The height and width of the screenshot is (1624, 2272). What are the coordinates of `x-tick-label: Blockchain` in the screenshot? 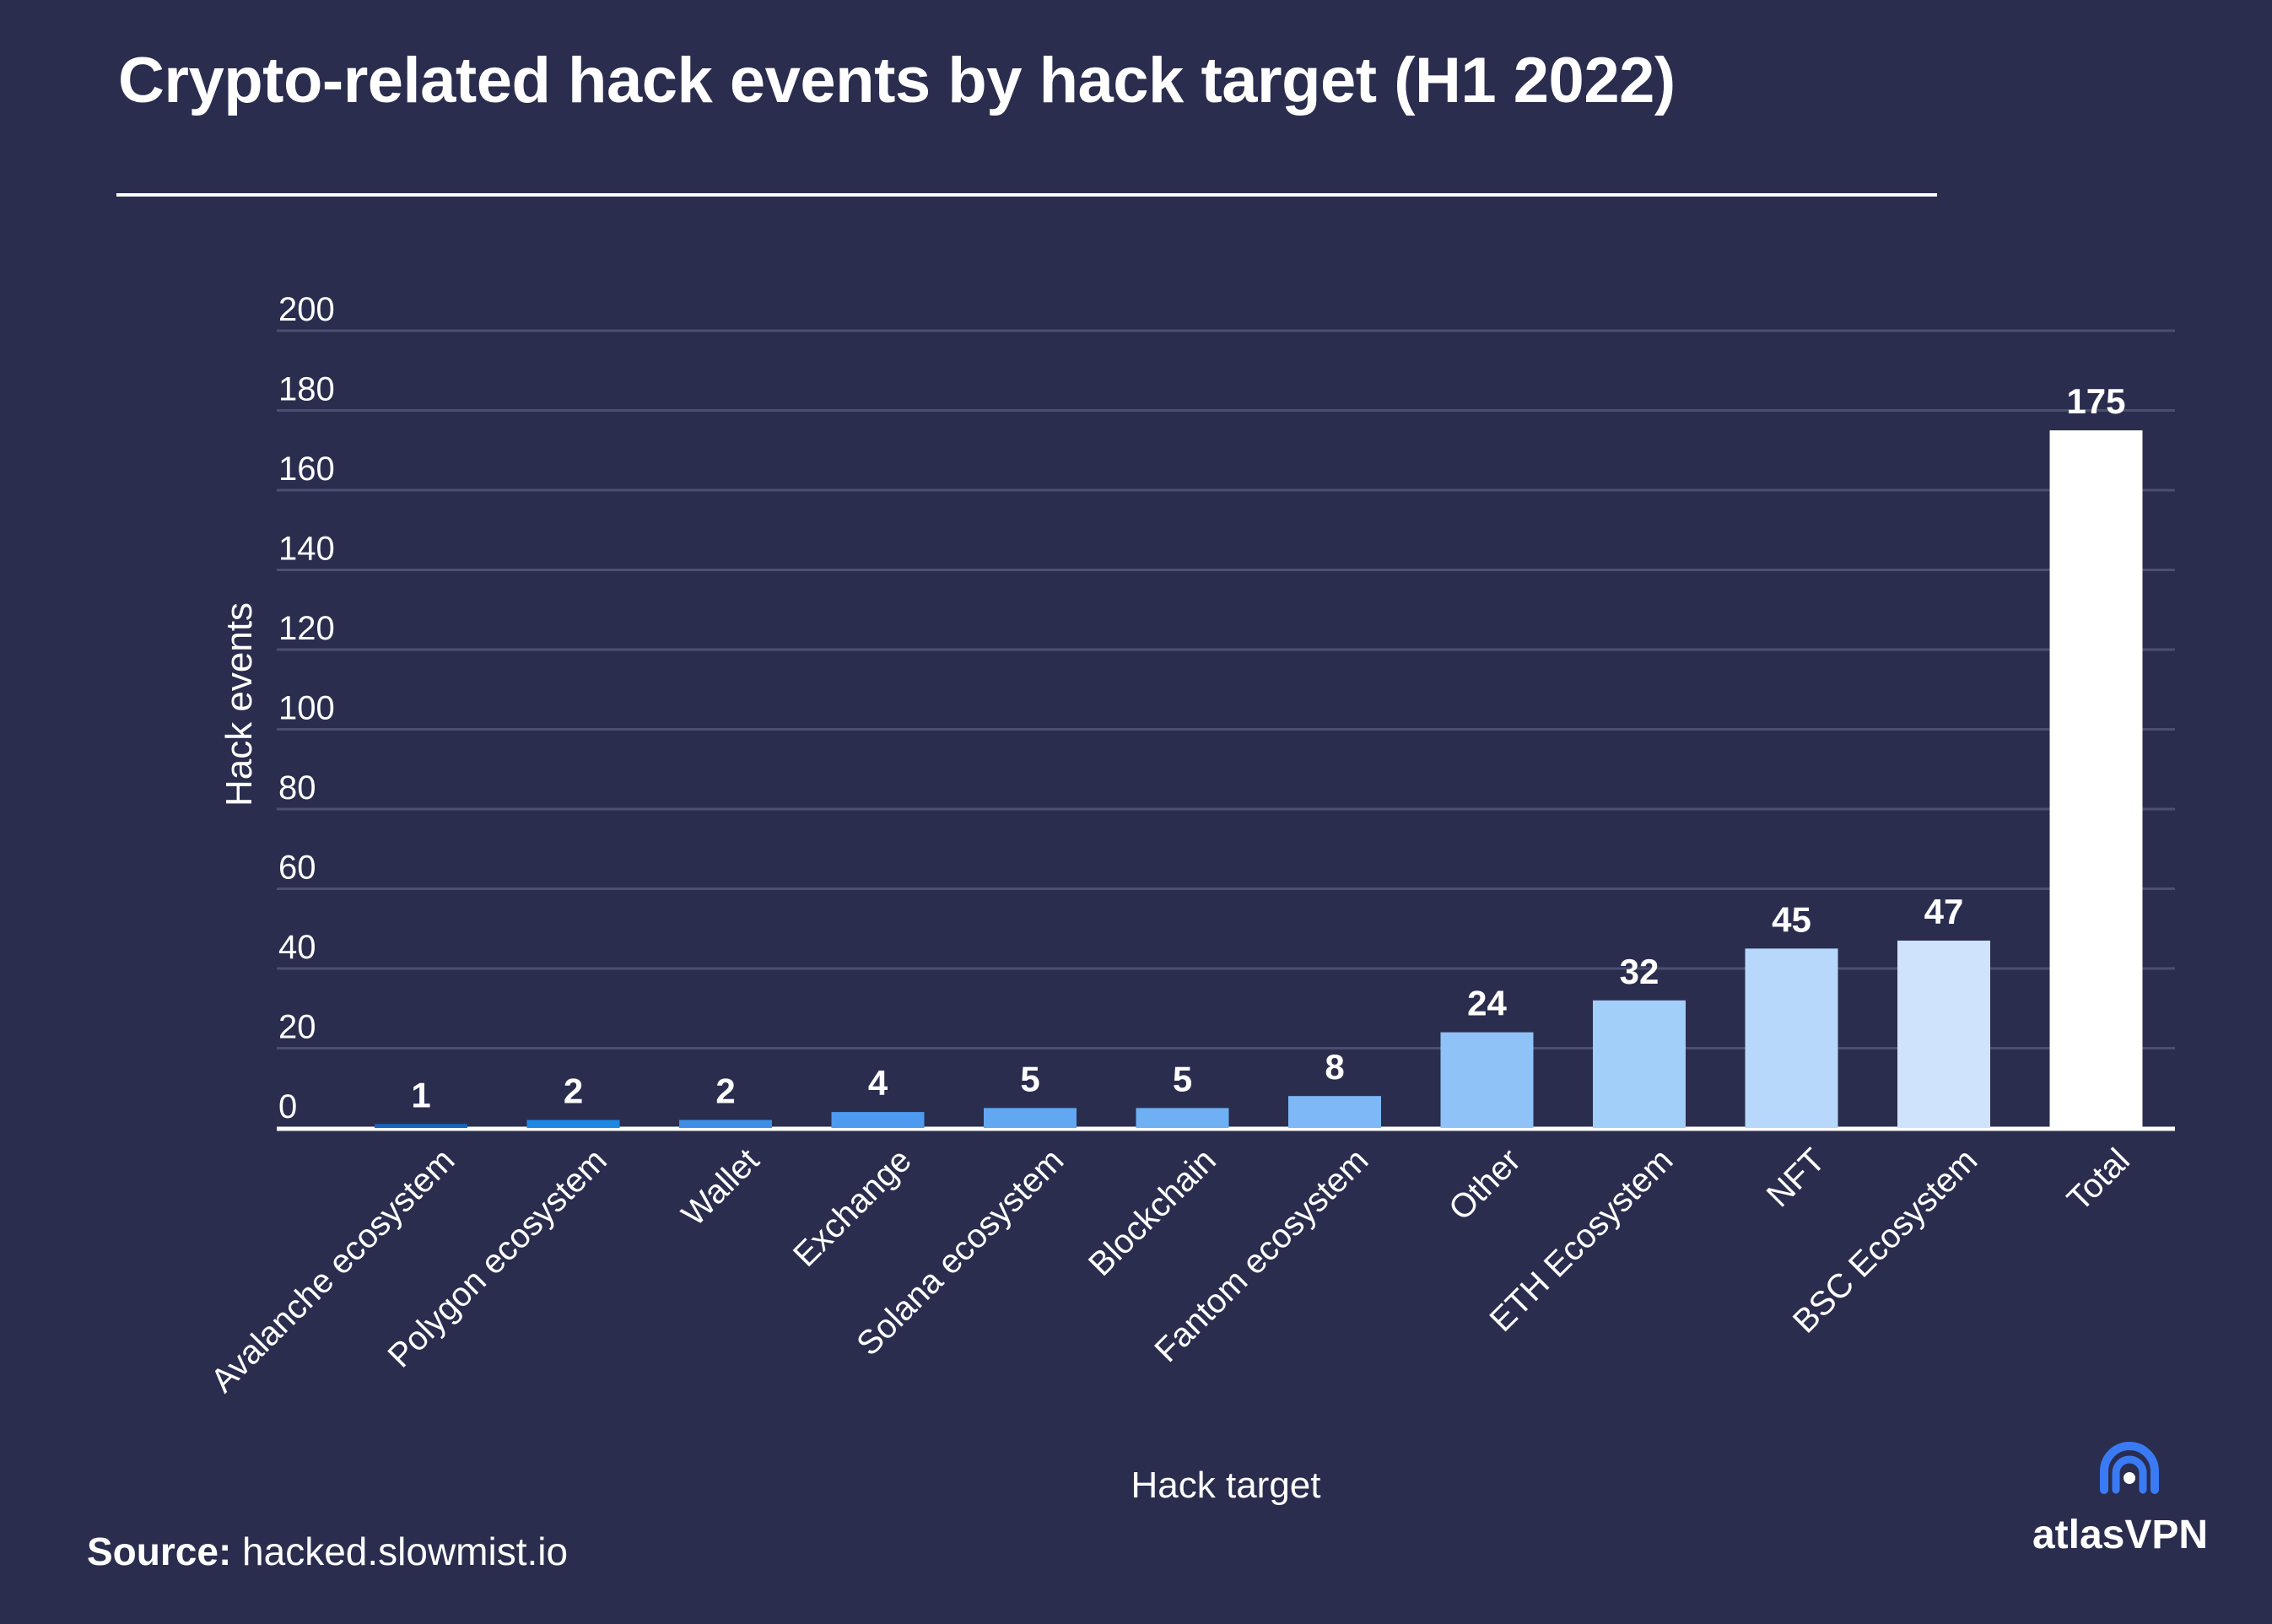 It's located at (1152, 1212).